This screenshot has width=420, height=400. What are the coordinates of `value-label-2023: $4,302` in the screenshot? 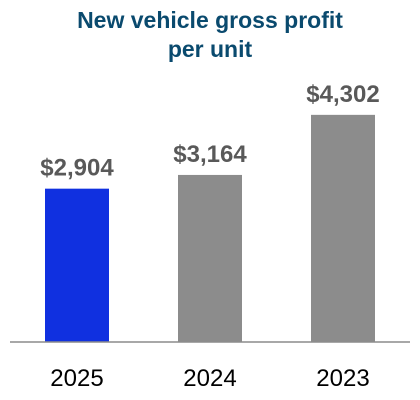 It's located at (342, 94).